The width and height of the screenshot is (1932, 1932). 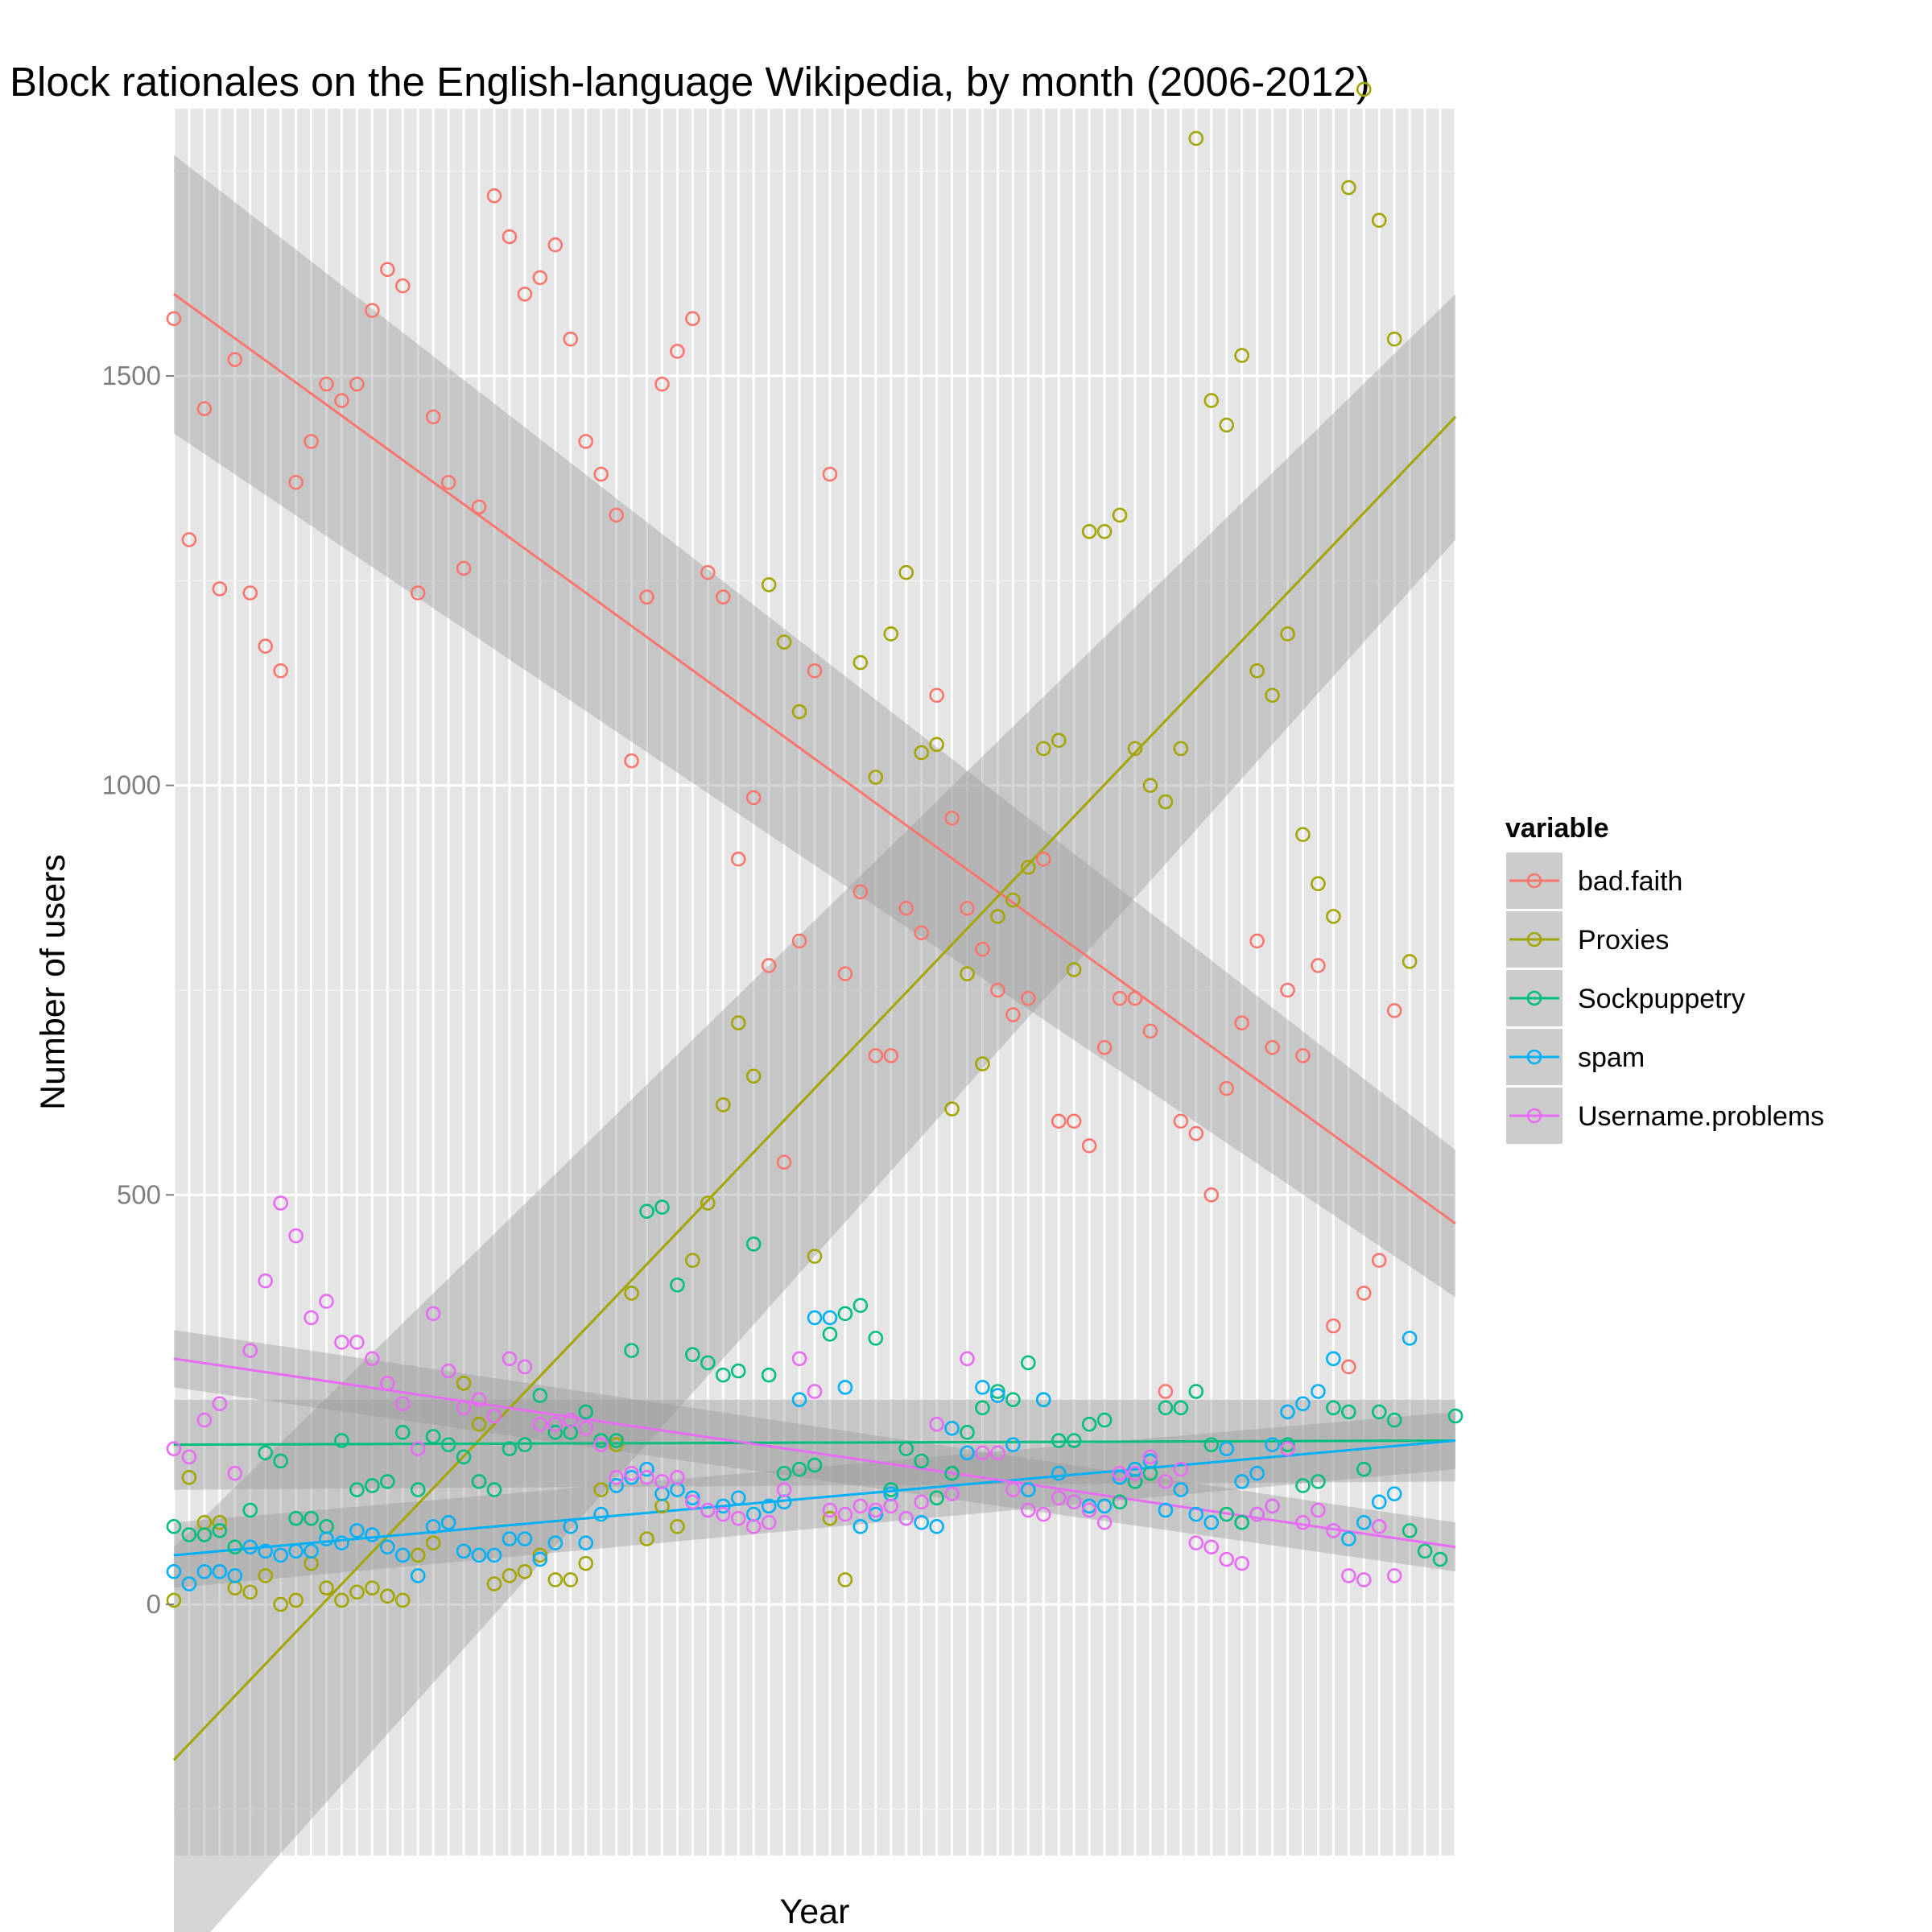 What do you see at coordinates (1630, 882) in the screenshot?
I see `legend-label: bad.faith` at bounding box center [1630, 882].